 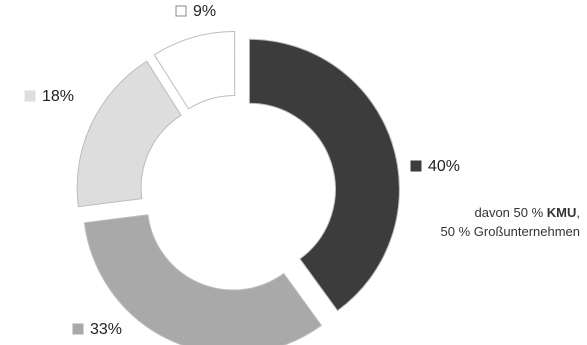 What do you see at coordinates (106, 329) in the screenshot?
I see `slice-label-33: 33%` at bounding box center [106, 329].